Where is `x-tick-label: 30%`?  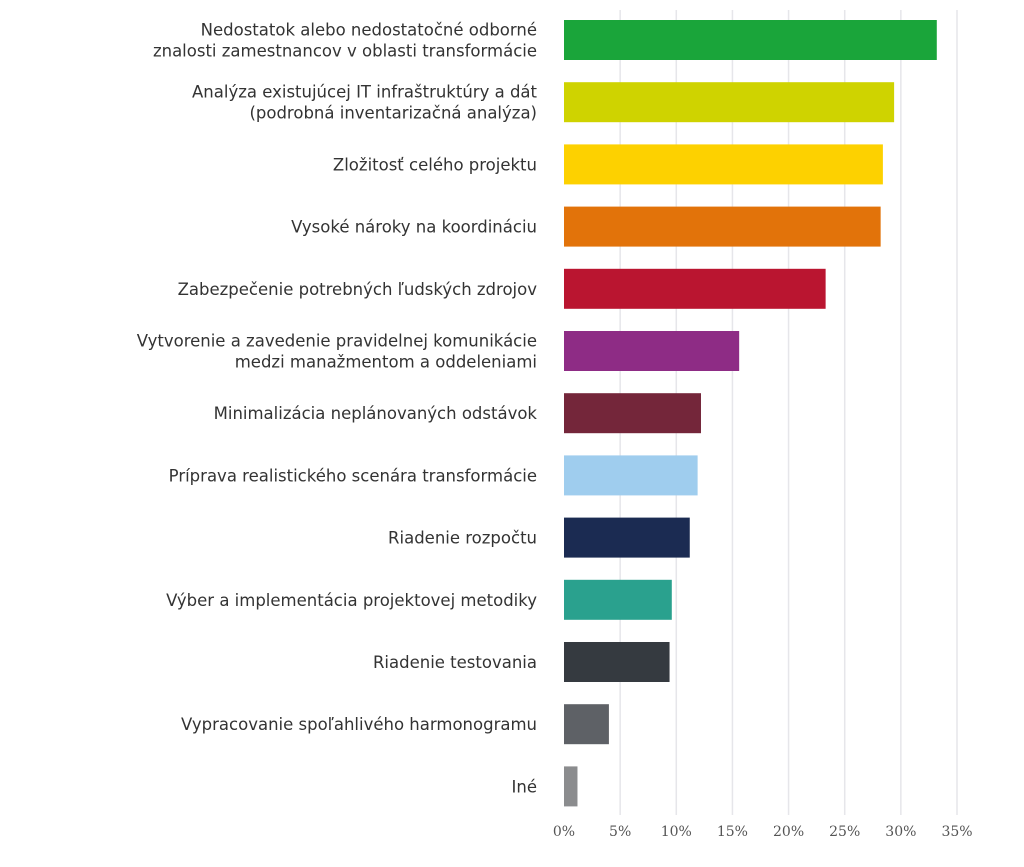
x-tick-label: 30% is located at coordinates (900, 832).